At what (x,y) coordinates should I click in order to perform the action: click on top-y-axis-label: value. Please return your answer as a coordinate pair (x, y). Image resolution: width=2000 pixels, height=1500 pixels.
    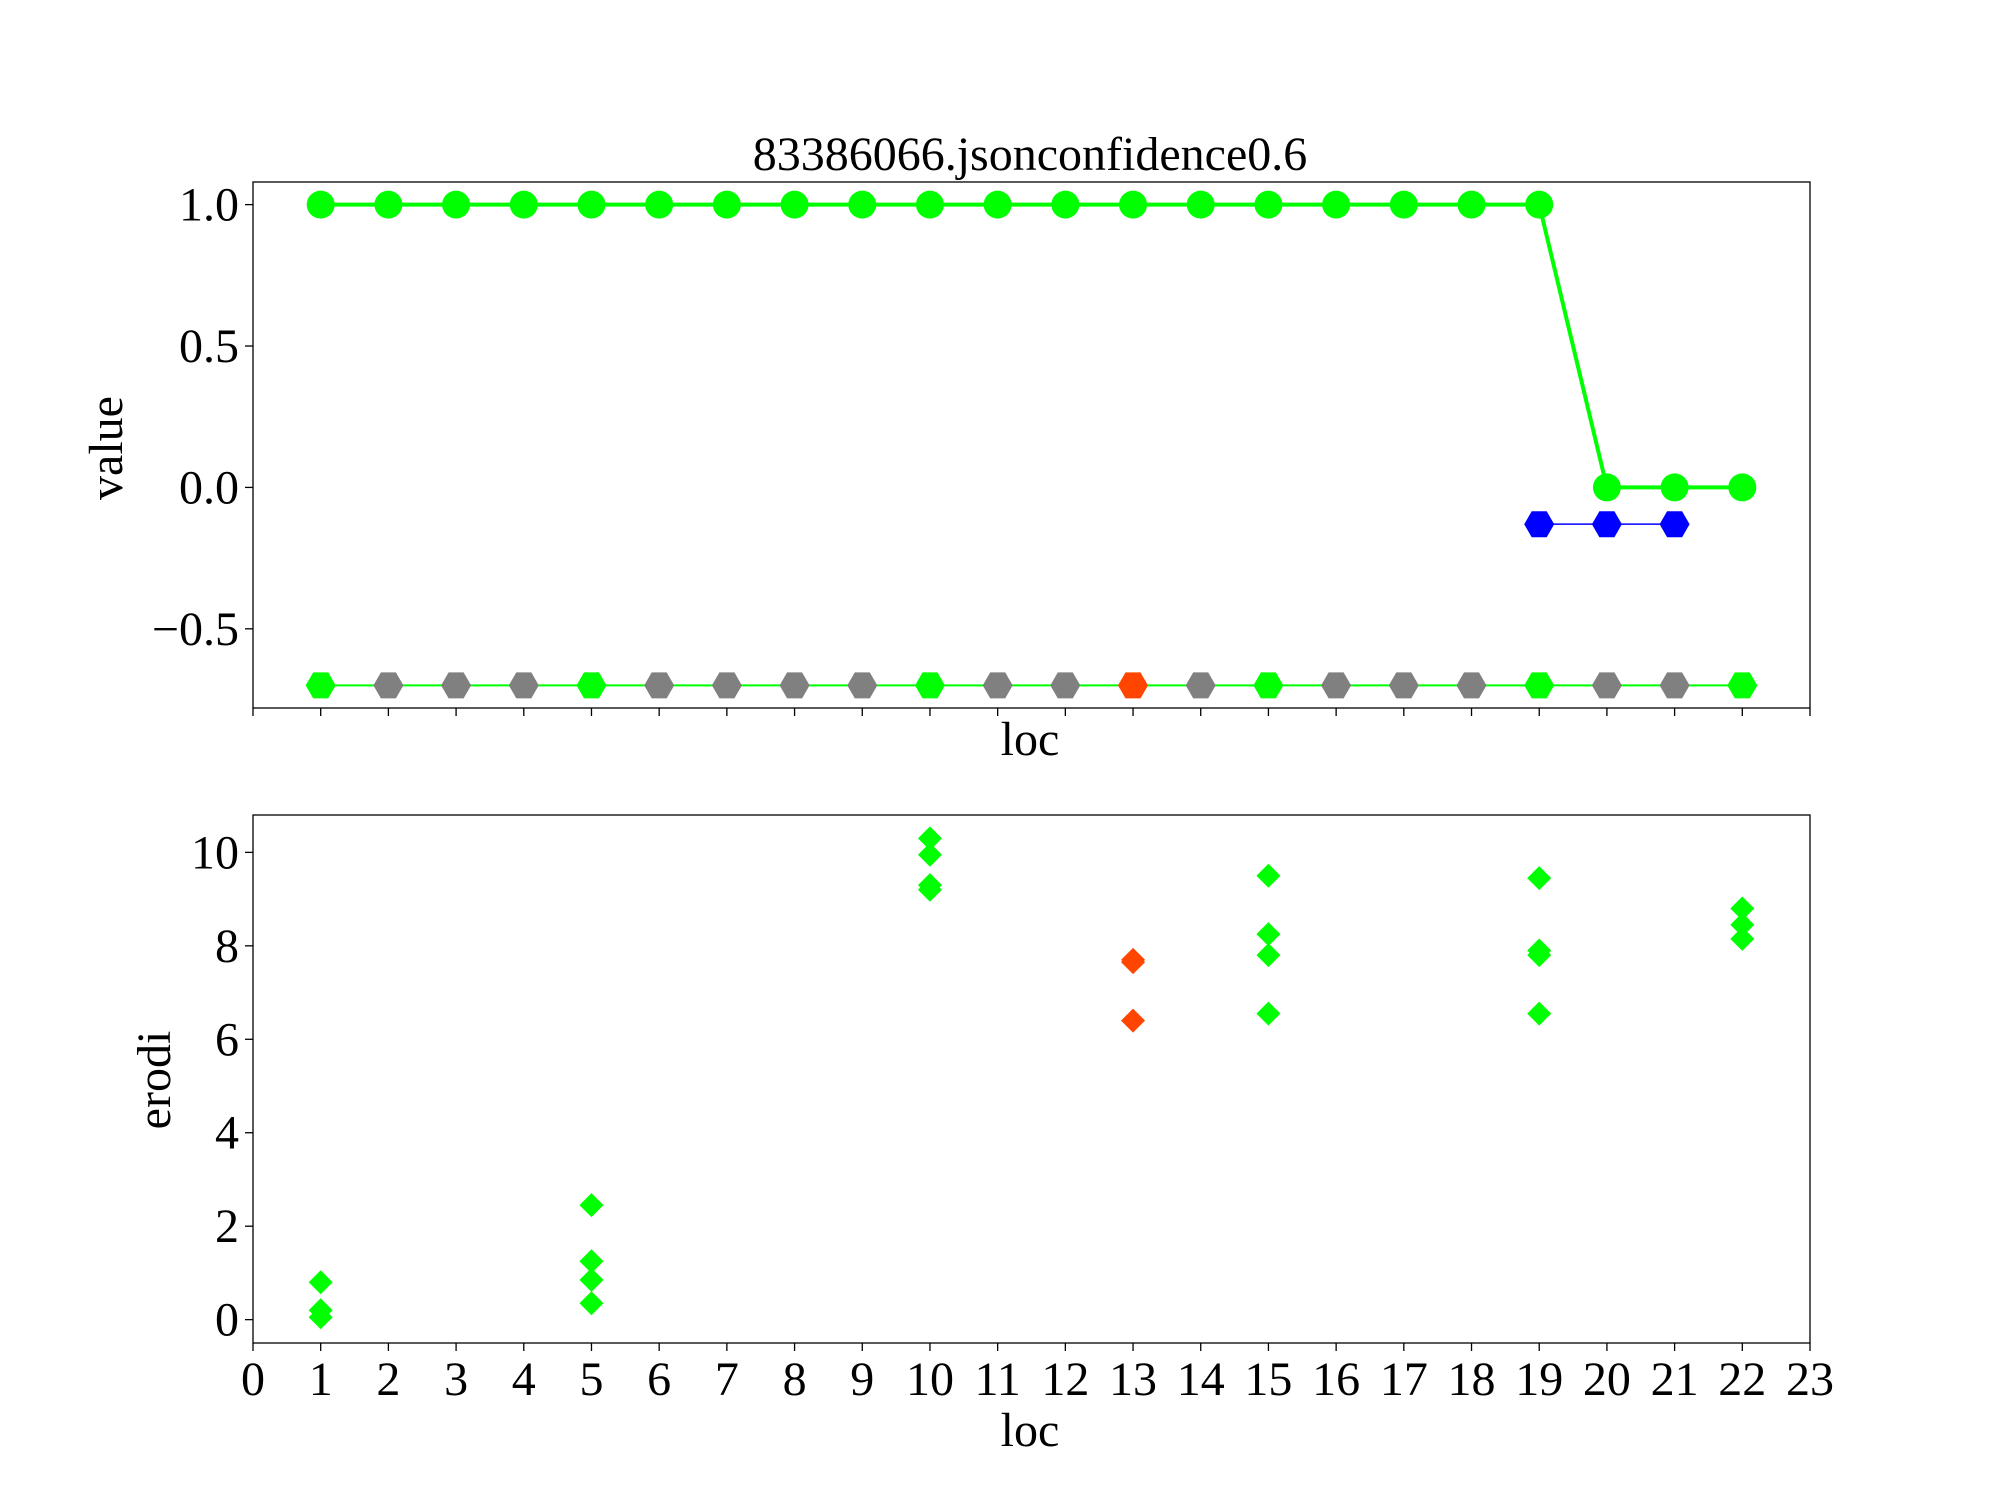
    Looking at the image, I should click on (106, 448).